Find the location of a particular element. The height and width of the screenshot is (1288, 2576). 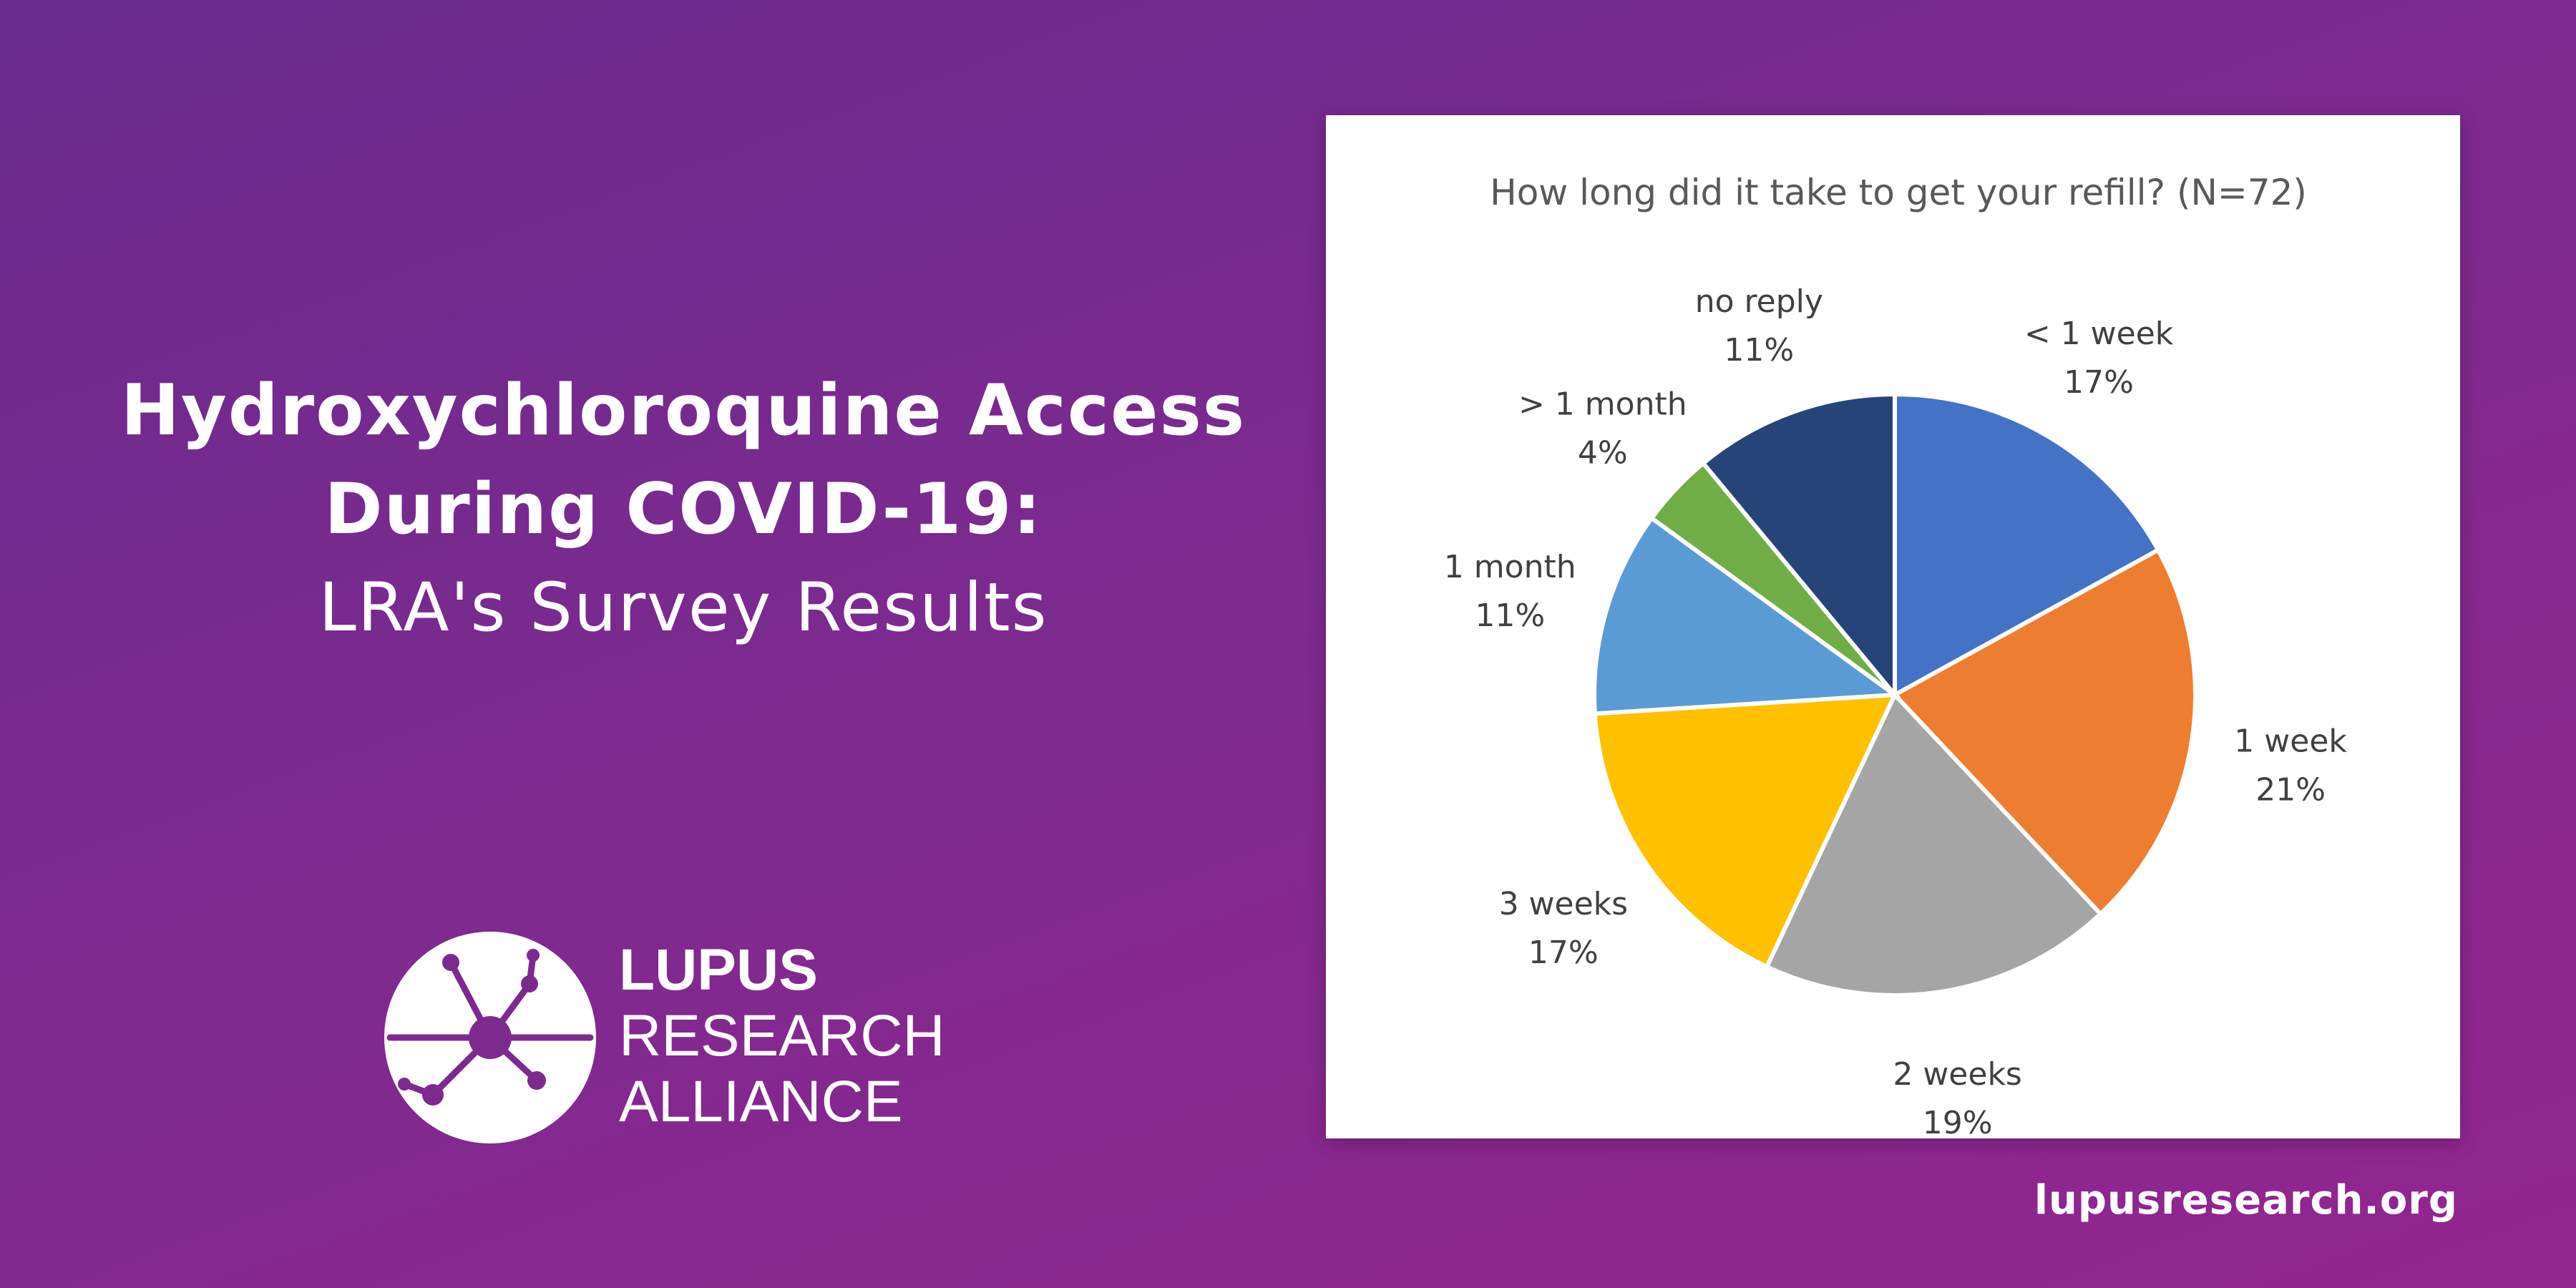

logo-wordmark: LUPUS RESEARCH ALLIANCE is located at coordinates (782, 1036).